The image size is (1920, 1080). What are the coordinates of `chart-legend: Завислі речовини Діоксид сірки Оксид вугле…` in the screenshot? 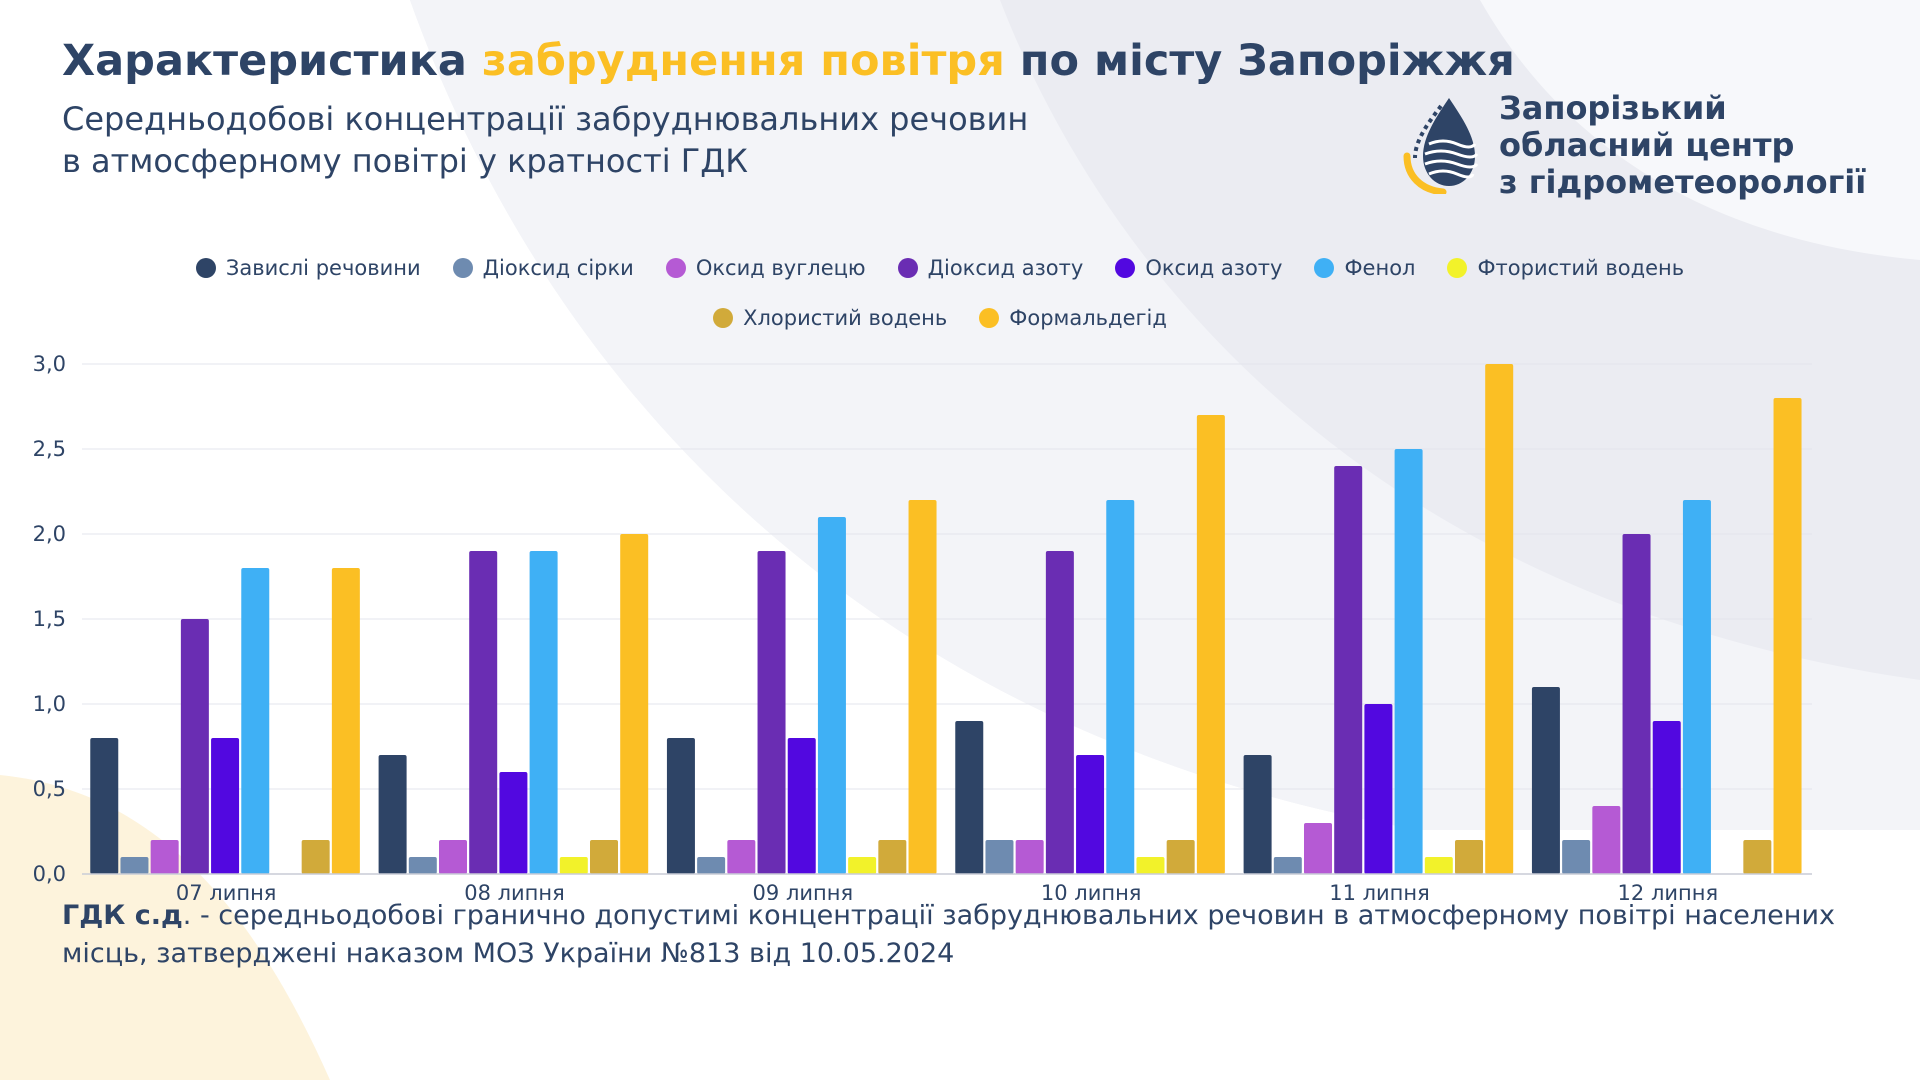 It's located at (940, 293).